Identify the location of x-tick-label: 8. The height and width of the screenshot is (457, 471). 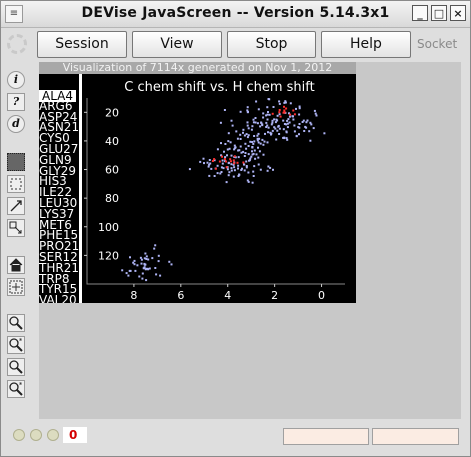
(133, 295).